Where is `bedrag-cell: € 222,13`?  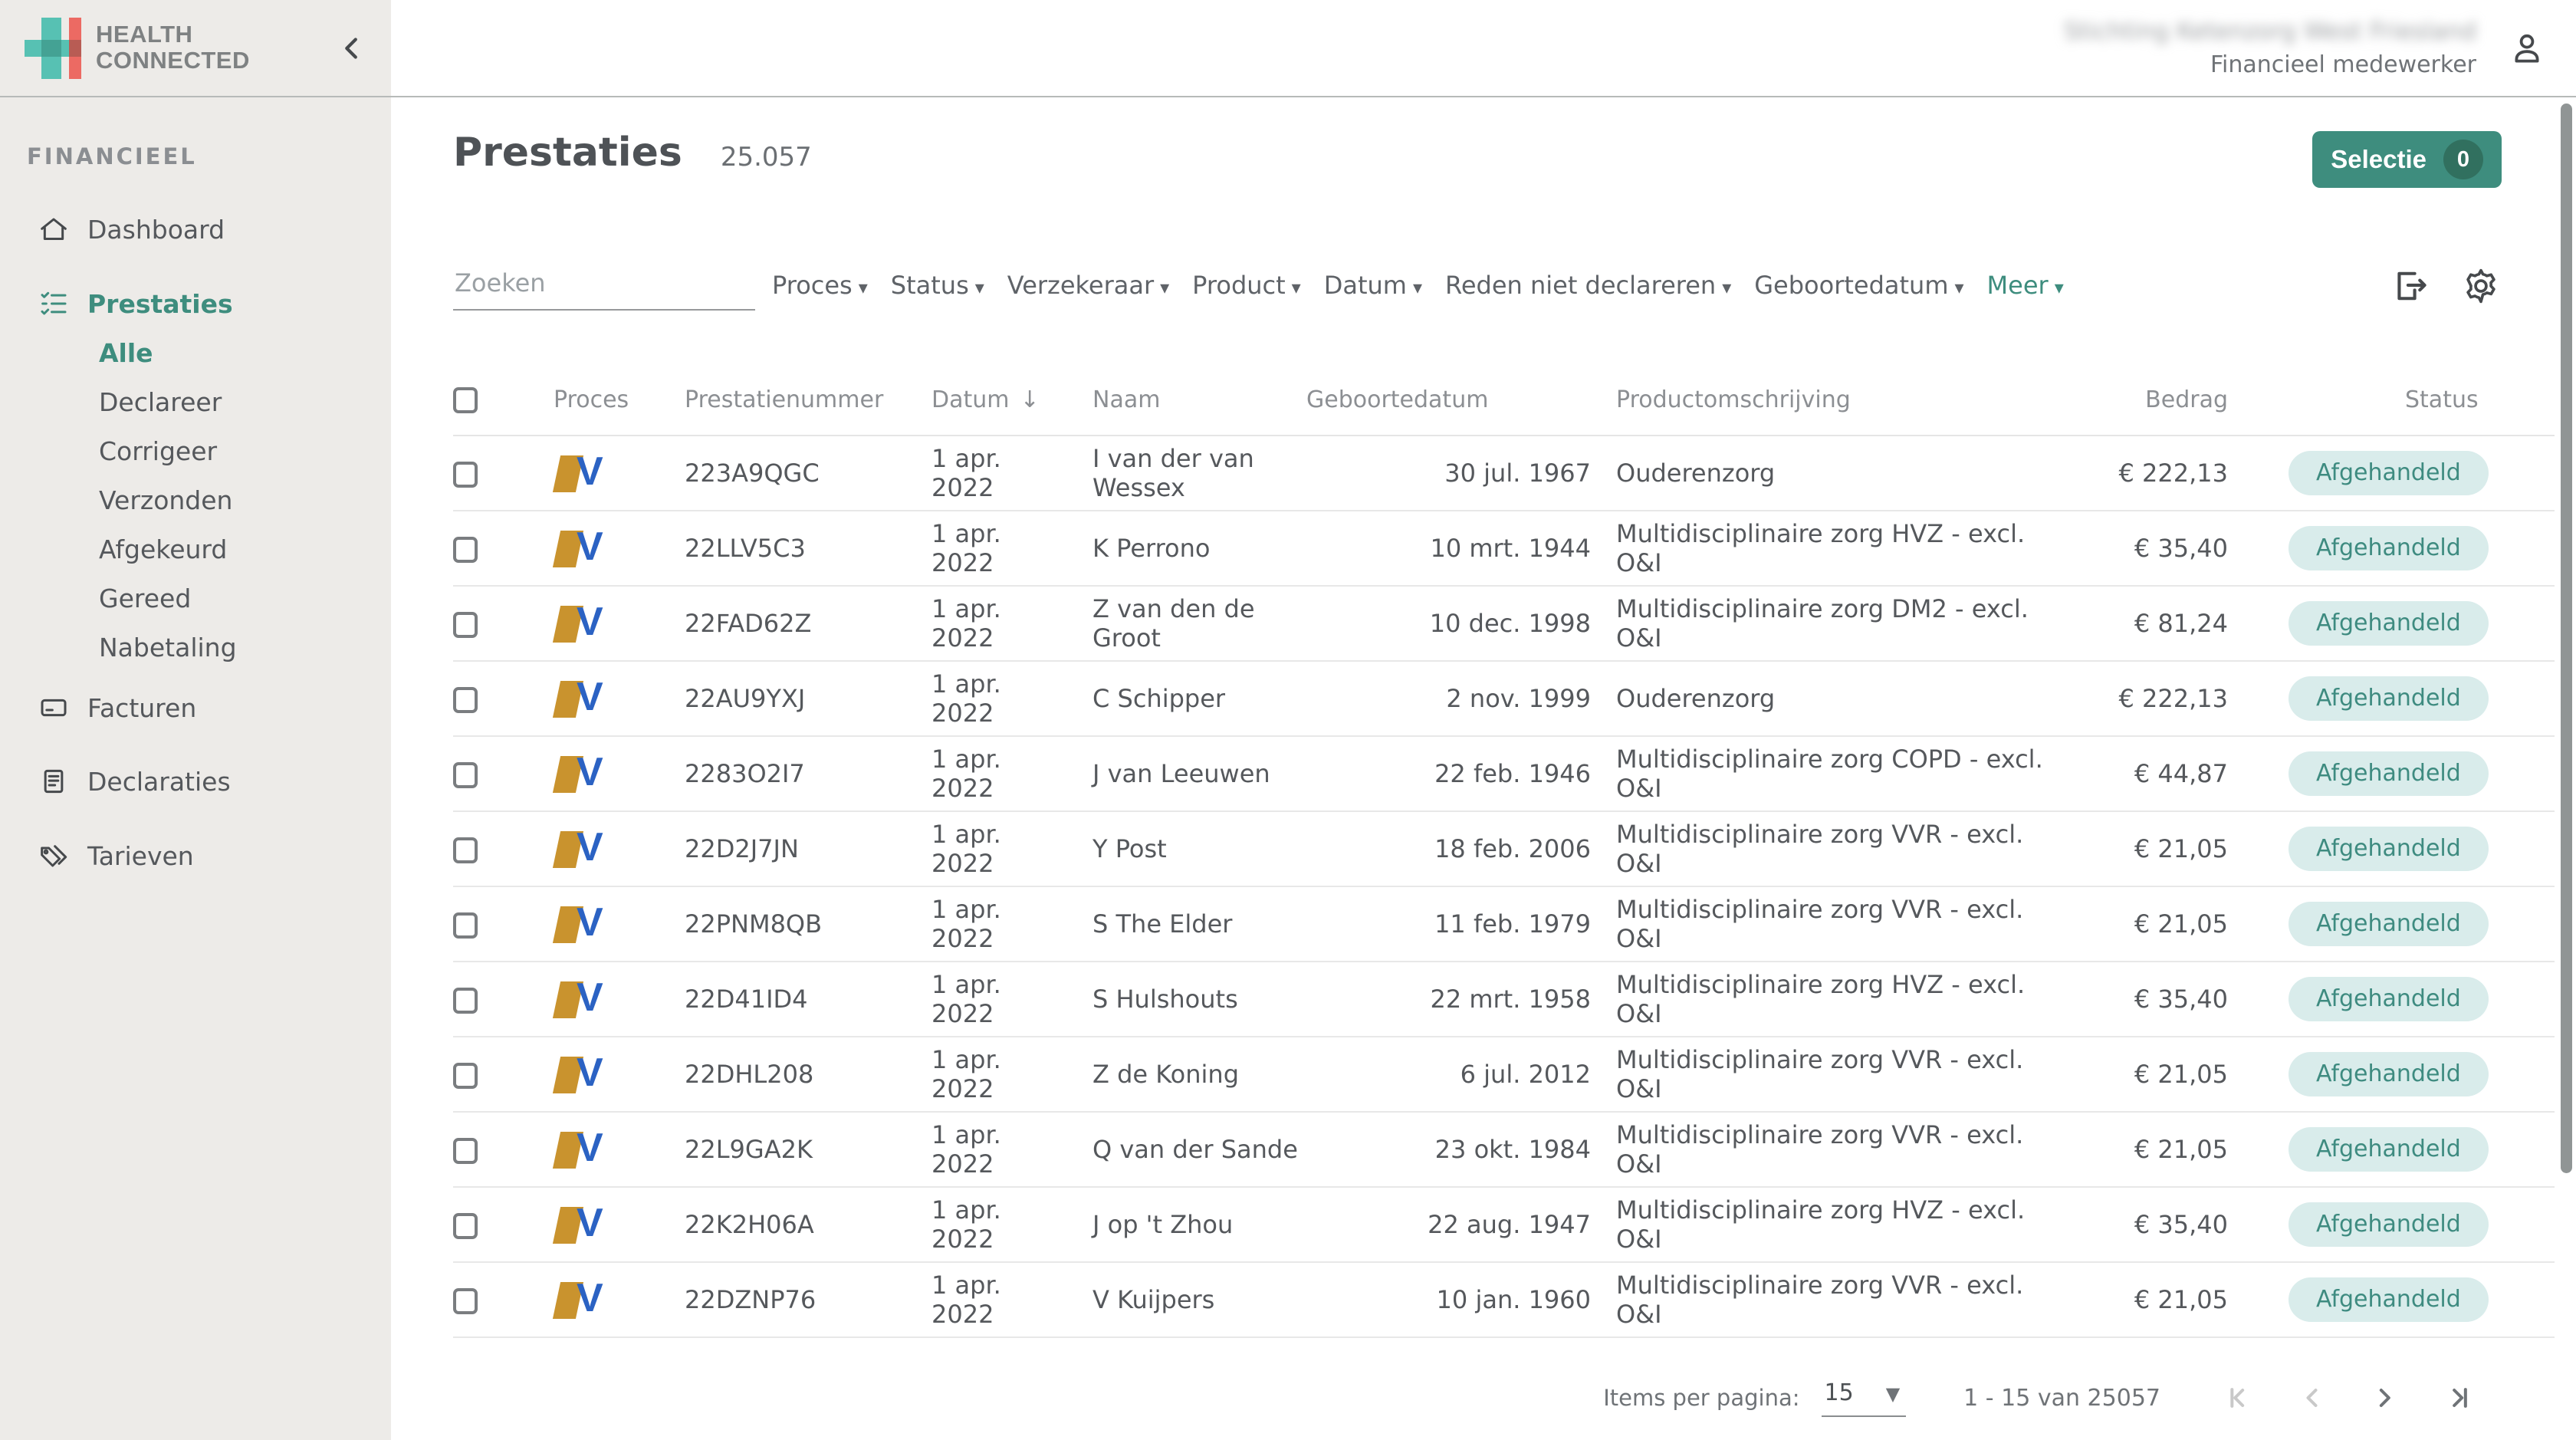
bedrag-cell: € 222,13 is located at coordinates (2136, 473).